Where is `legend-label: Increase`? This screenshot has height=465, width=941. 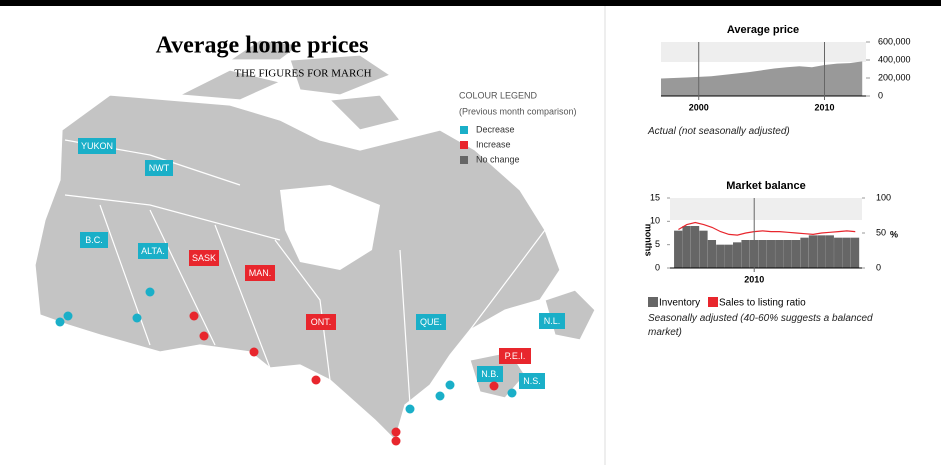 legend-label: Increase is located at coordinates (493, 144).